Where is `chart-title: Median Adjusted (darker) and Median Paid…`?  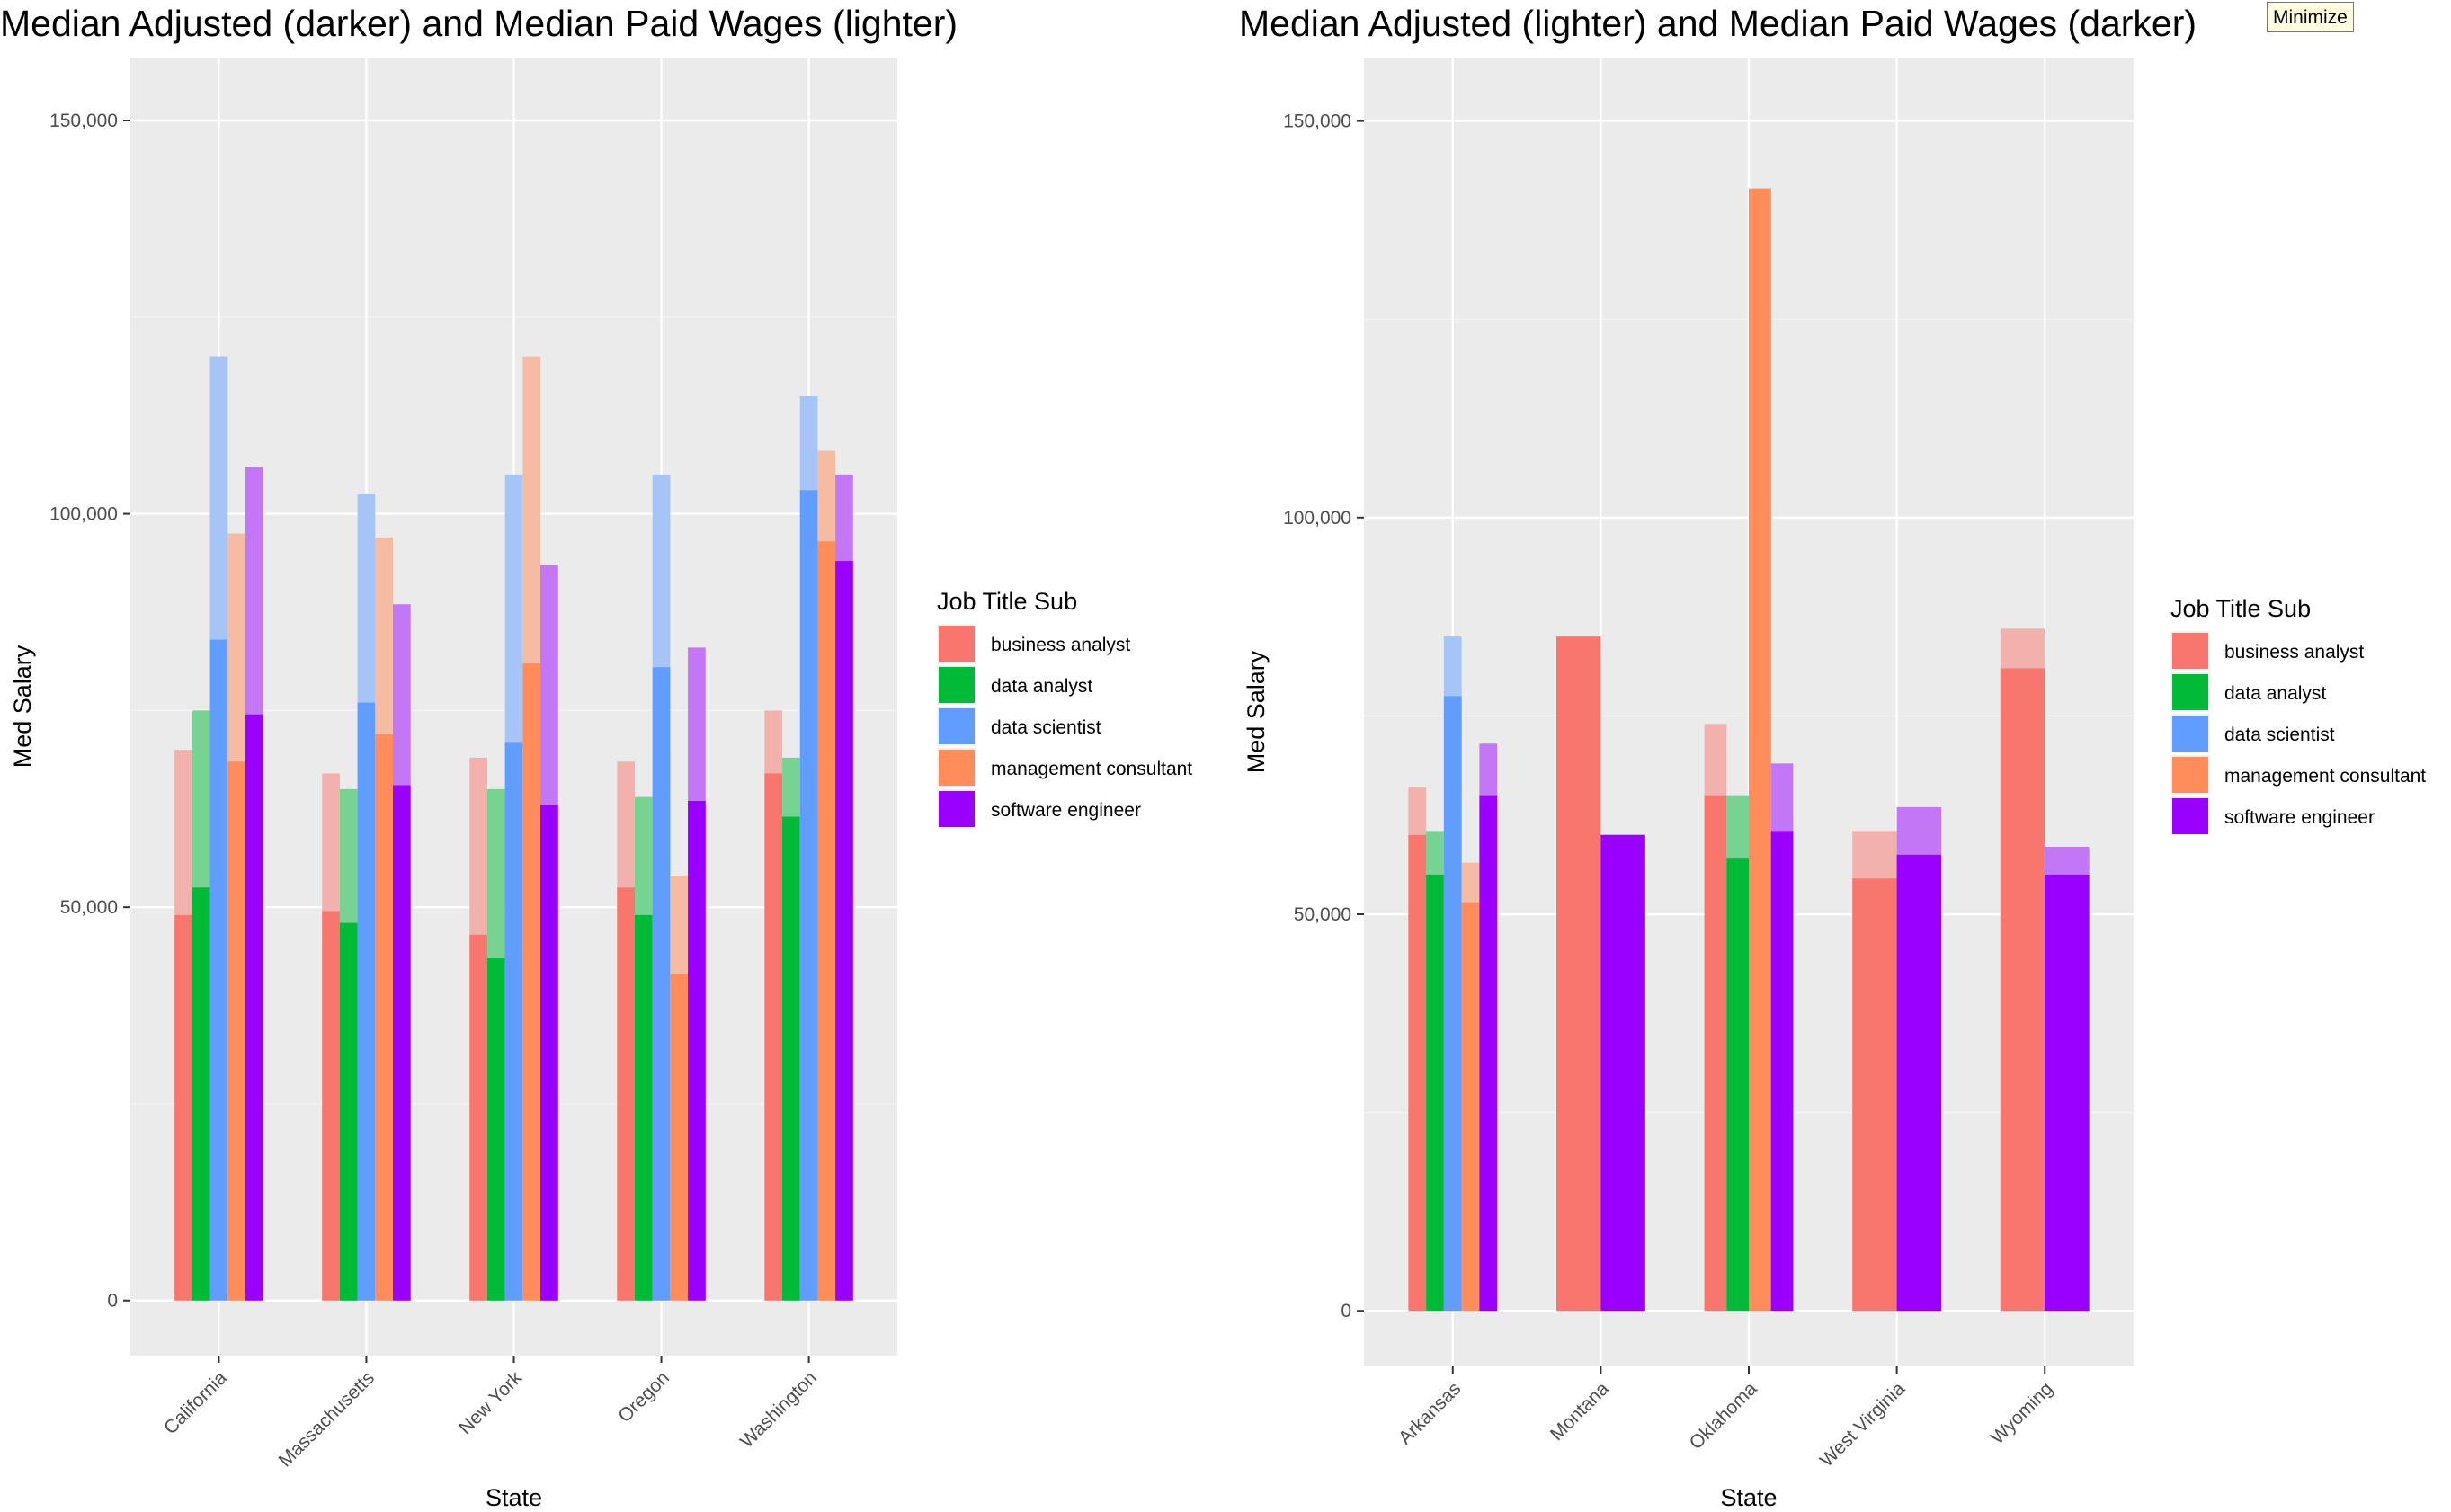 chart-title: Median Adjusted (darker) and Median Paid… is located at coordinates (479, 23).